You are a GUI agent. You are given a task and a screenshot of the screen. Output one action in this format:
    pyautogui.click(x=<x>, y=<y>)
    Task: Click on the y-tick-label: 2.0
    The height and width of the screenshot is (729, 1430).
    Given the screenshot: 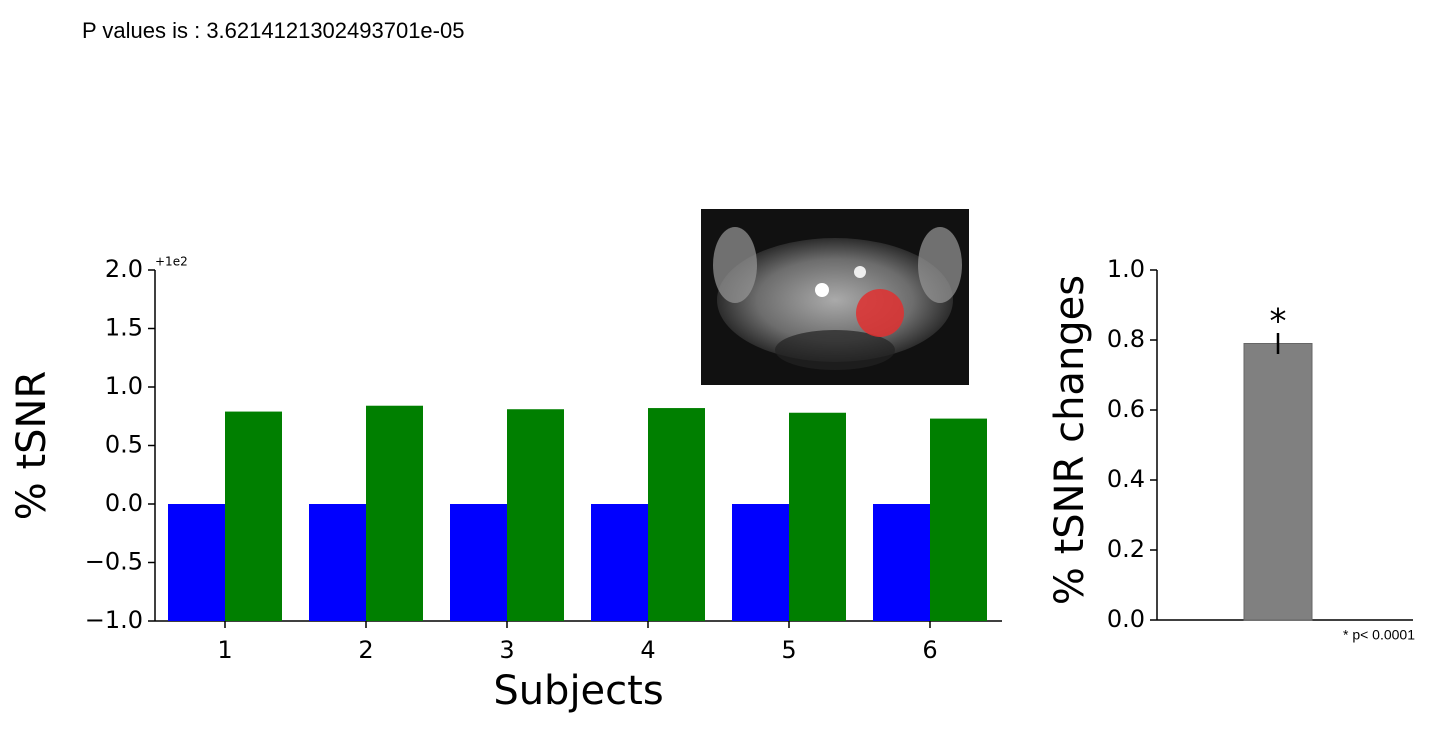 What is the action you would take?
    pyautogui.click(x=124, y=269)
    